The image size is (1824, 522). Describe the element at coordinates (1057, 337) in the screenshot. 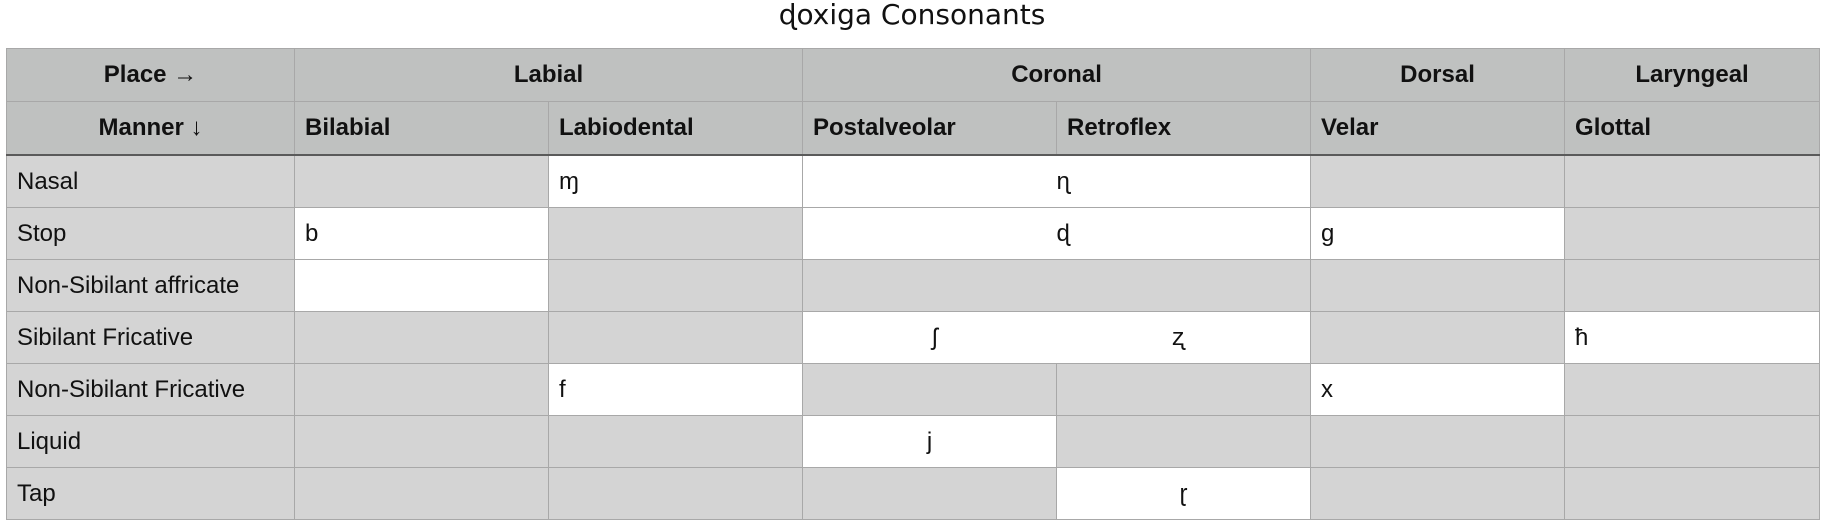

I see `cell-sibilant-coronal: ʃ ʐ` at that location.